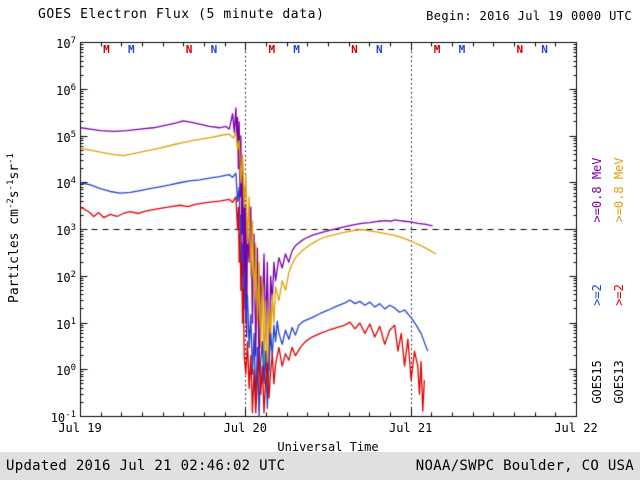 This screenshot has height=480, width=640. I want to click on x-axis-tick-label: Jul 21, so click(410, 428).